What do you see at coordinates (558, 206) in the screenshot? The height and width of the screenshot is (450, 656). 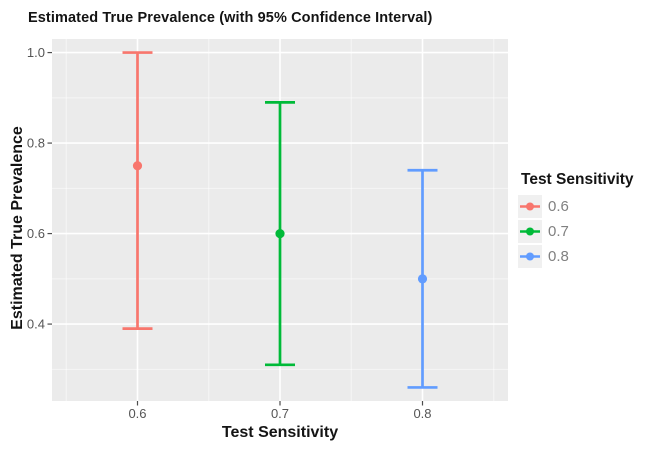 I see `legend-label: 0.6` at bounding box center [558, 206].